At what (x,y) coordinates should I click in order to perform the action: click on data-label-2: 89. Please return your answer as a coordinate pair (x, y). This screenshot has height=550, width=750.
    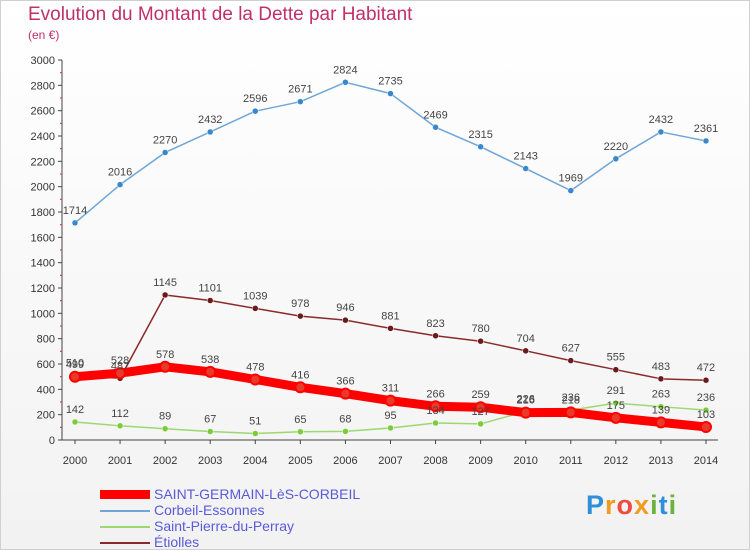
    Looking at the image, I should click on (165, 417).